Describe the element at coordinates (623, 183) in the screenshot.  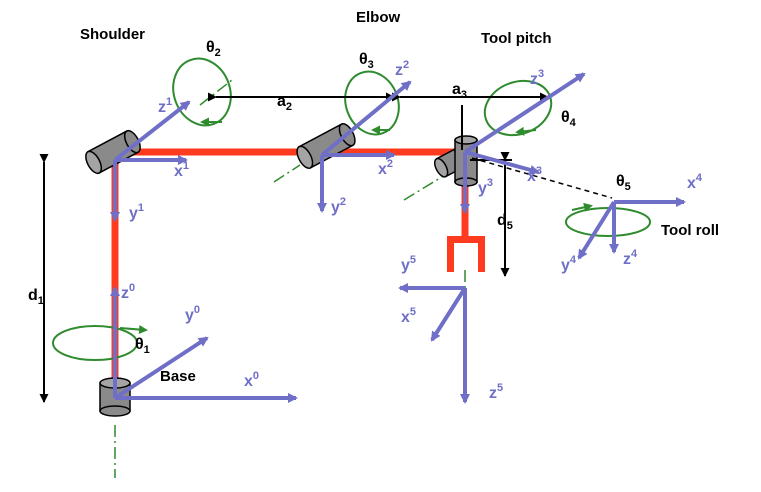
I see `theta5-label: θ5` at that location.